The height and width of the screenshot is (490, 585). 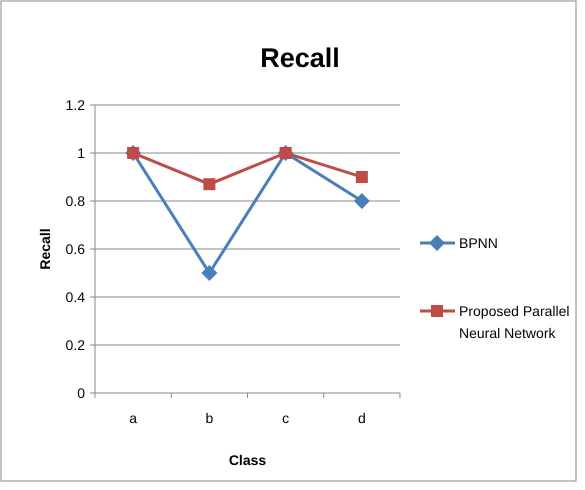 What do you see at coordinates (76, 201) in the screenshot?
I see `y-tick-label: 0.8` at bounding box center [76, 201].